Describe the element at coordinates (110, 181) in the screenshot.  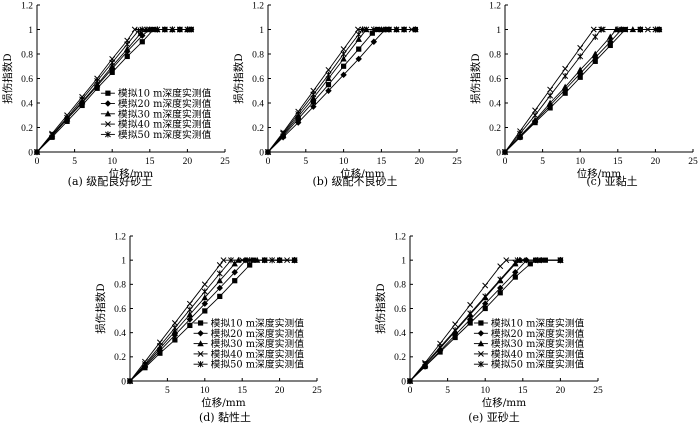
I see `panel-caption: (a) 级配良好砂土` at that location.